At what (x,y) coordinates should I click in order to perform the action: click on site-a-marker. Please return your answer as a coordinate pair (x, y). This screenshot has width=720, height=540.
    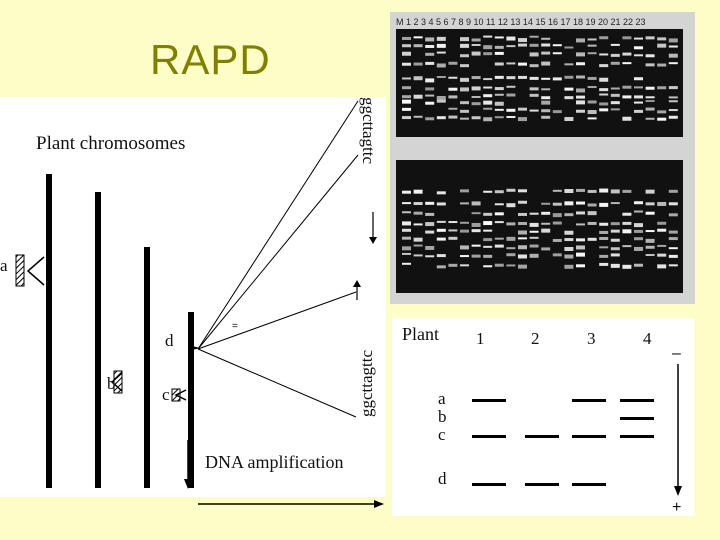
    Looking at the image, I should click on (20, 270).